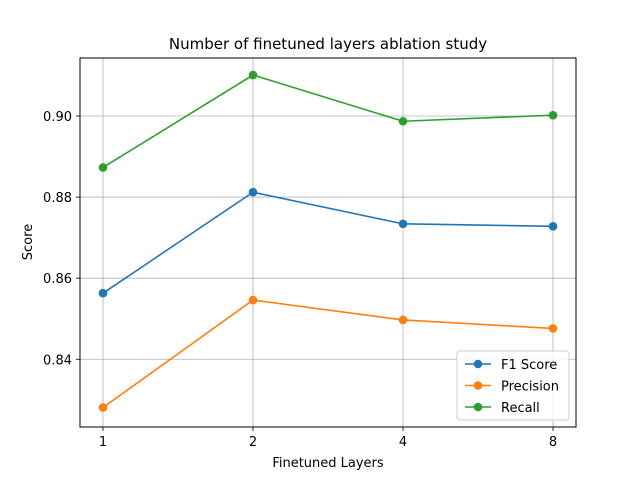  Describe the element at coordinates (403, 442) in the screenshot. I see `x-tick-label: 4` at that location.